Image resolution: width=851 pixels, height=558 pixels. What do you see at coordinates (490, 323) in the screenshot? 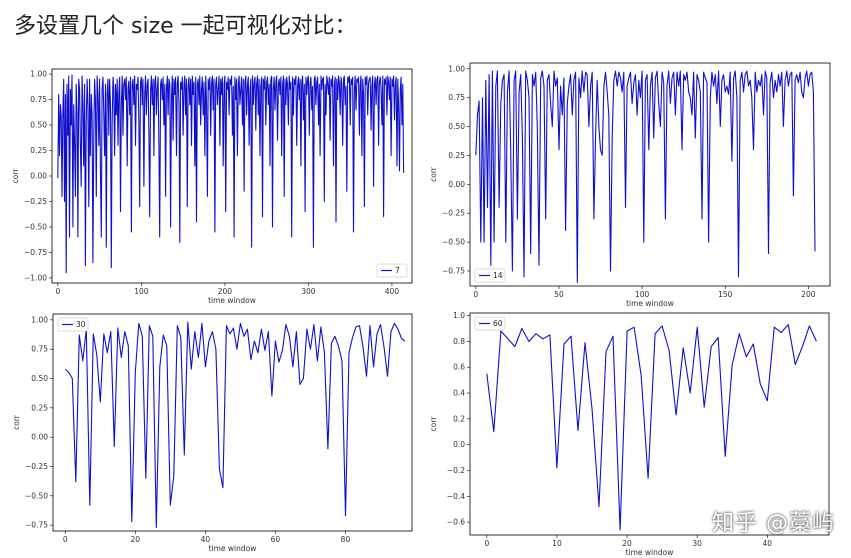
I see `legend: 60` at bounding box center [490, 323].